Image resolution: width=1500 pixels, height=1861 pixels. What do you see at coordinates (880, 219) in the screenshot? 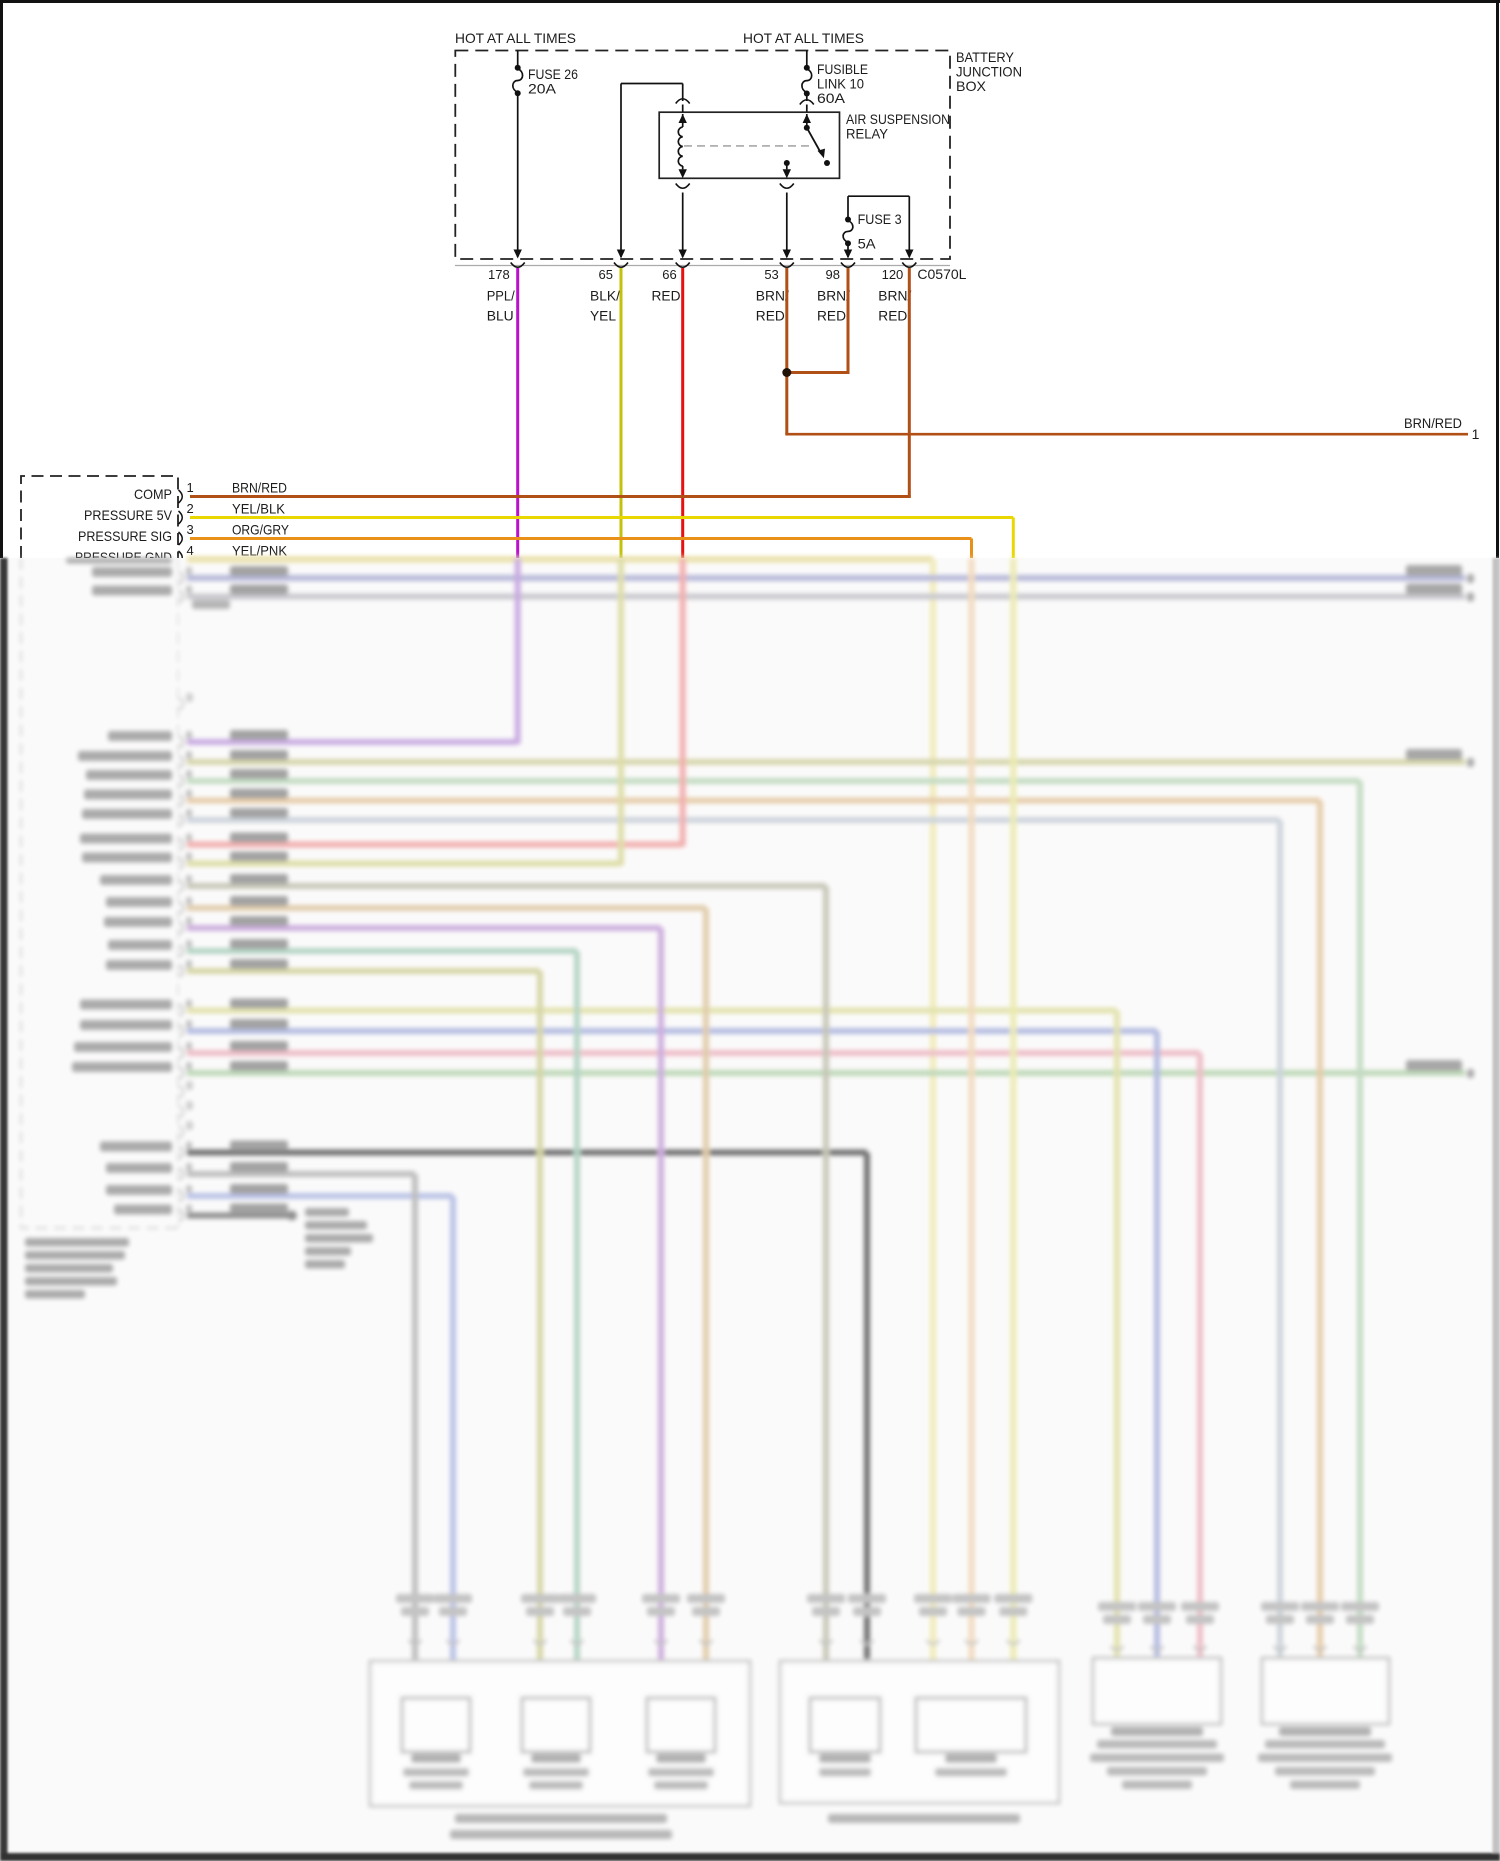
I see `svg-text: FUSE 3` at bounding box center [880, 219].